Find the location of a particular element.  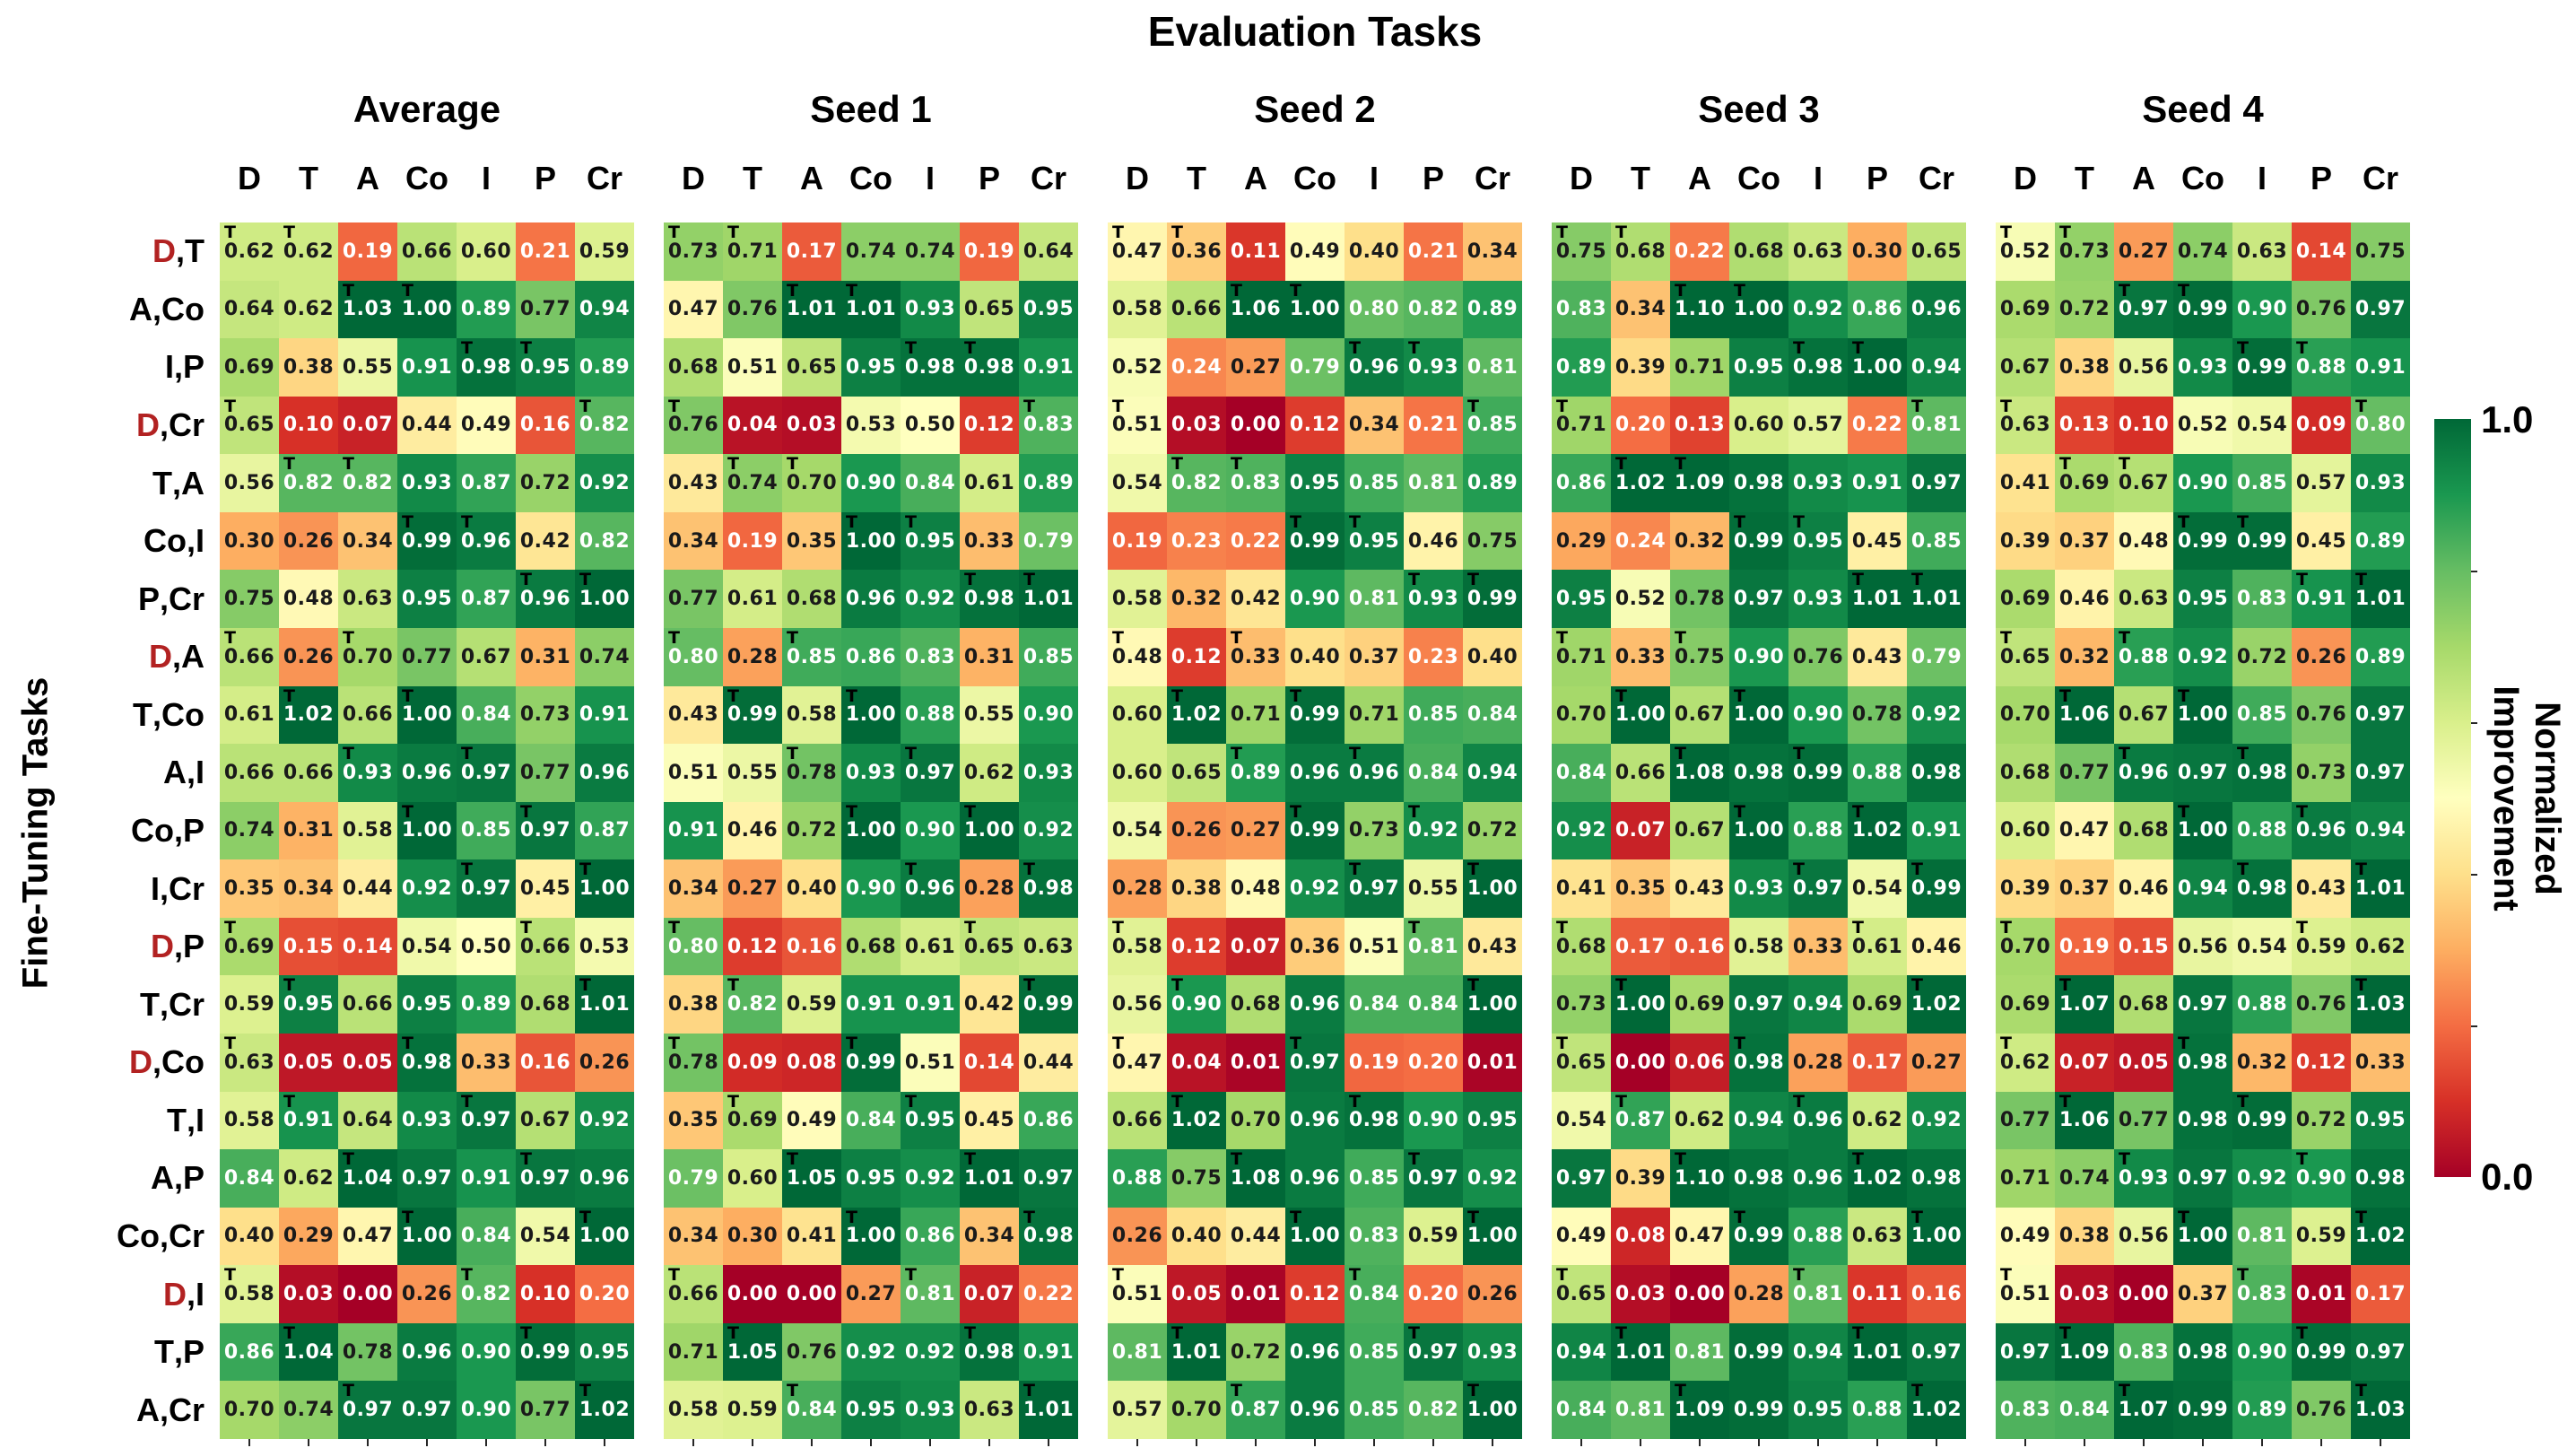

heatmap-cell: T 0.61 is located at coordinates (1877, 947).